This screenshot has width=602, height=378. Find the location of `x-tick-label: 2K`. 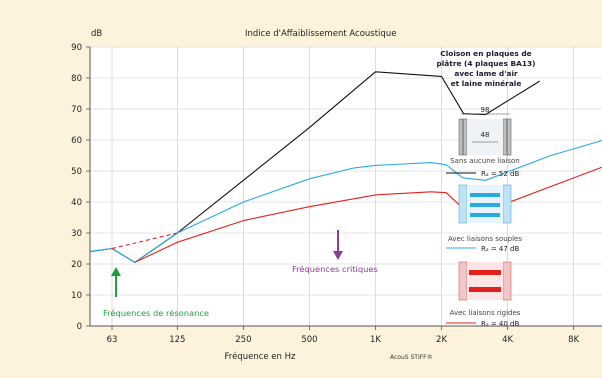

x-tick-label: 2K is located at coordinates (441, 340).